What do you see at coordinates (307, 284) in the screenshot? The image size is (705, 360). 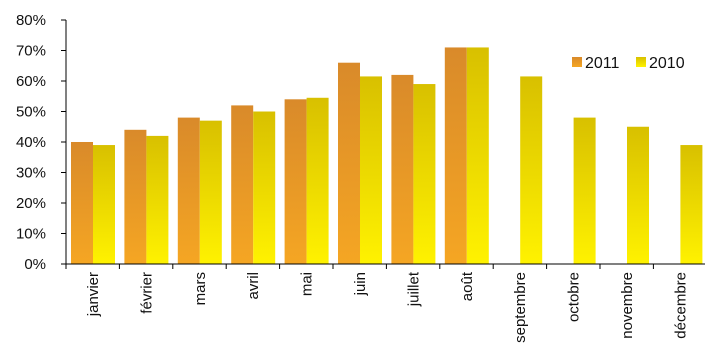 I see `x-tick-label: mai` at bounding box center [307, 284].